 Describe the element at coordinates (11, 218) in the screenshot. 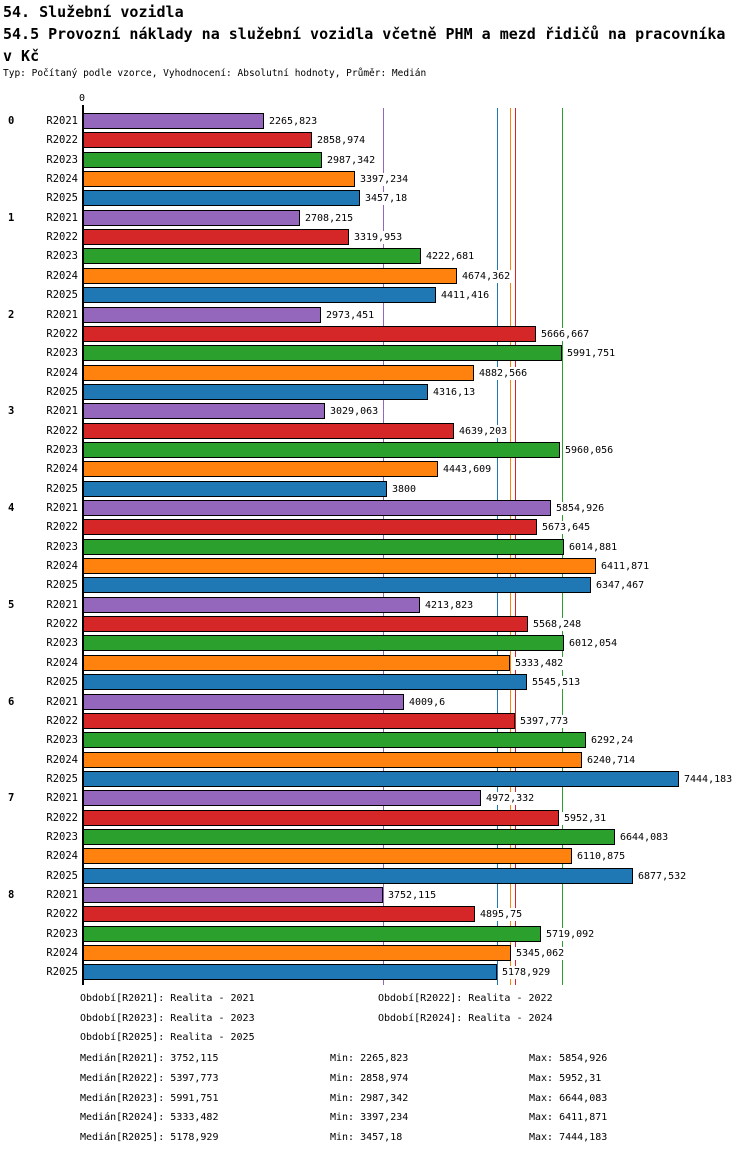

I see `group-label-1: 1` at that location.